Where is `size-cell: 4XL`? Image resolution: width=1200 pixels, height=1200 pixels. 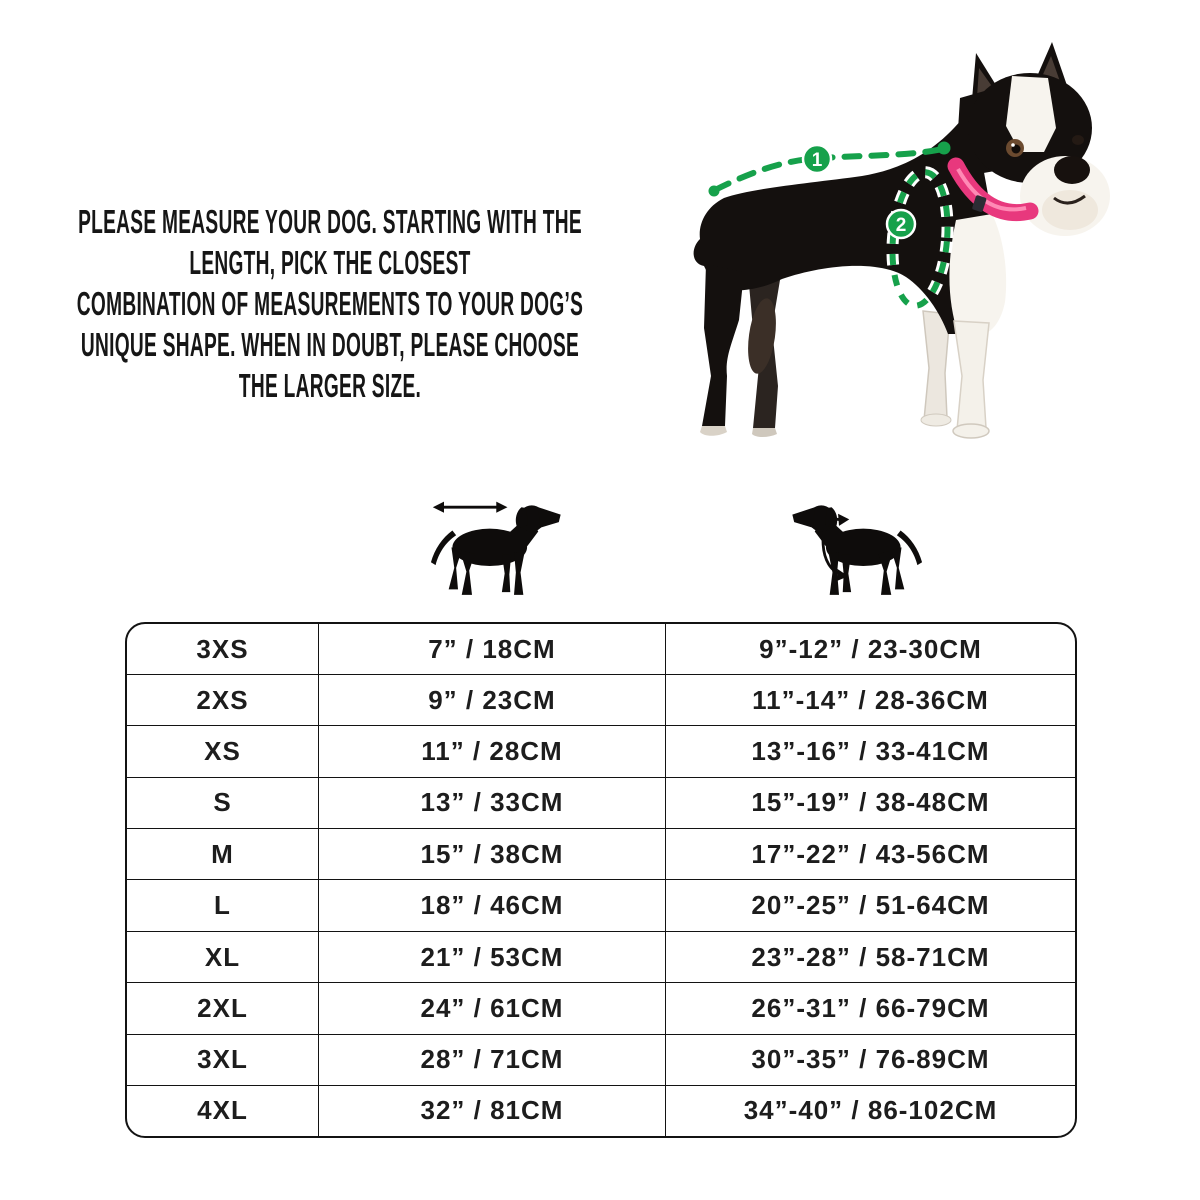
size-cell: 4XL is located at coordinates (223, 1110).